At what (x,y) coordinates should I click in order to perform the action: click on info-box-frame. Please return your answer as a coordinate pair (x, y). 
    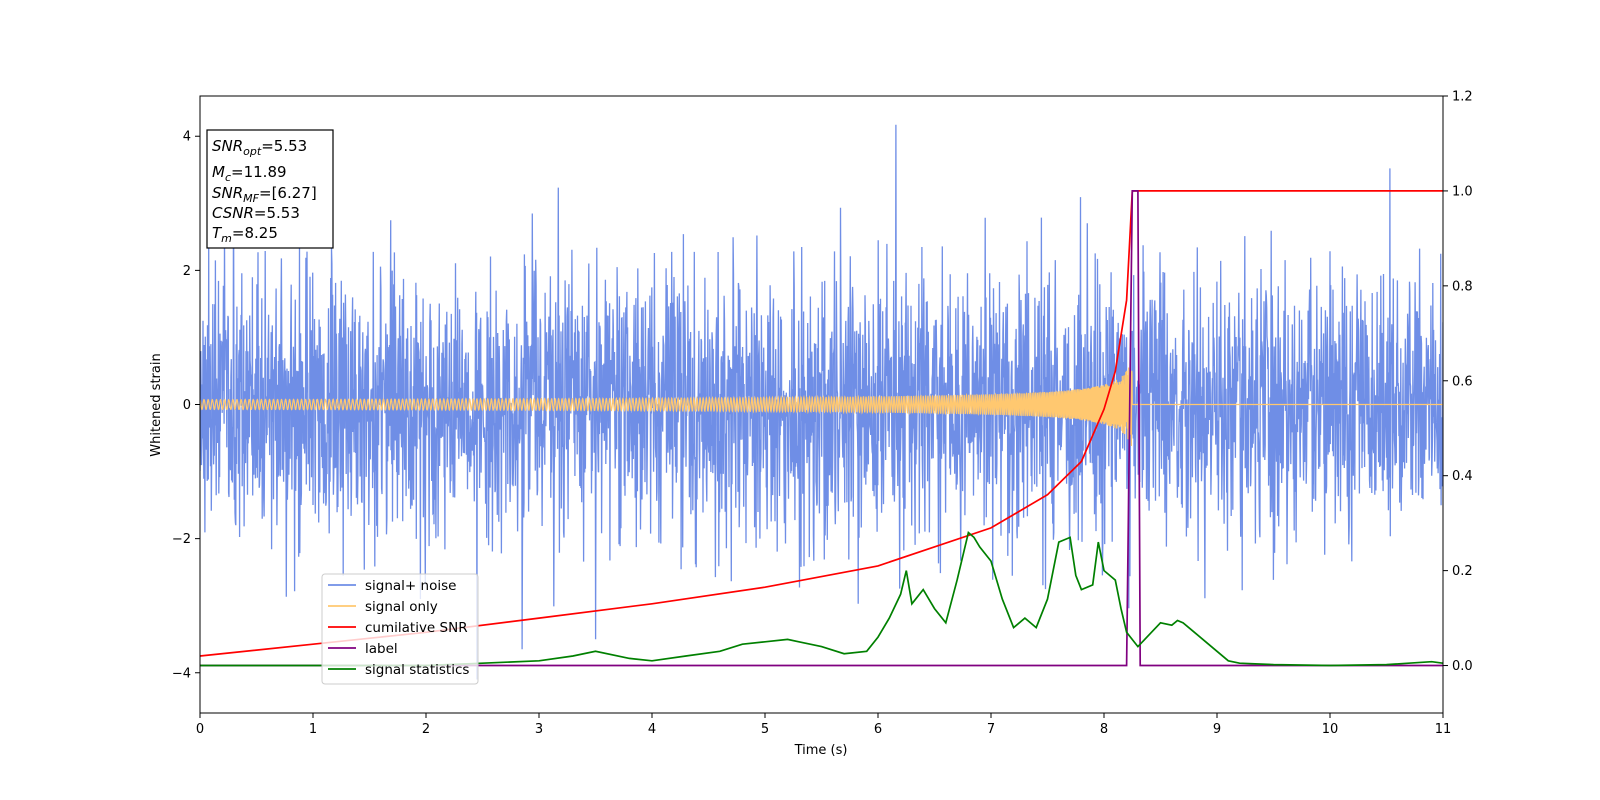
    Looking at the image, I should click on (270, 189).